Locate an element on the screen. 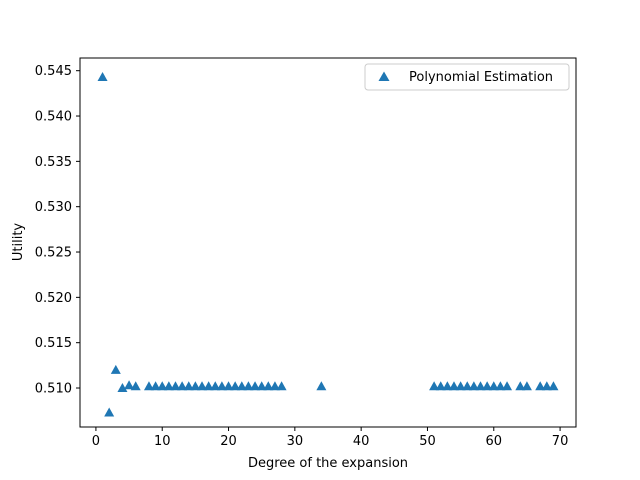 The height and width of the screenshot is (480, 640). legend-series-name: Polynomial Estimation is located at coordinates (481, 77).